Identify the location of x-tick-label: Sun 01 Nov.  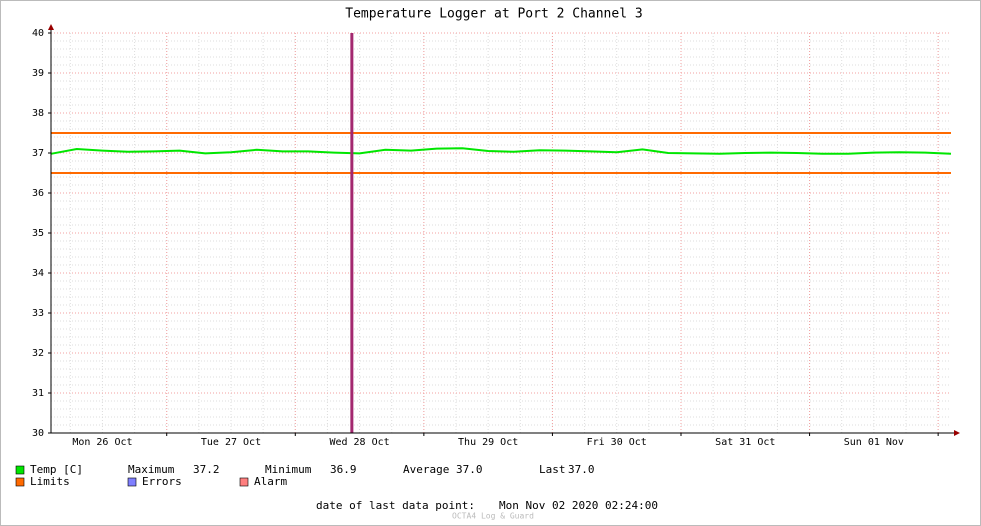
(874, 442).